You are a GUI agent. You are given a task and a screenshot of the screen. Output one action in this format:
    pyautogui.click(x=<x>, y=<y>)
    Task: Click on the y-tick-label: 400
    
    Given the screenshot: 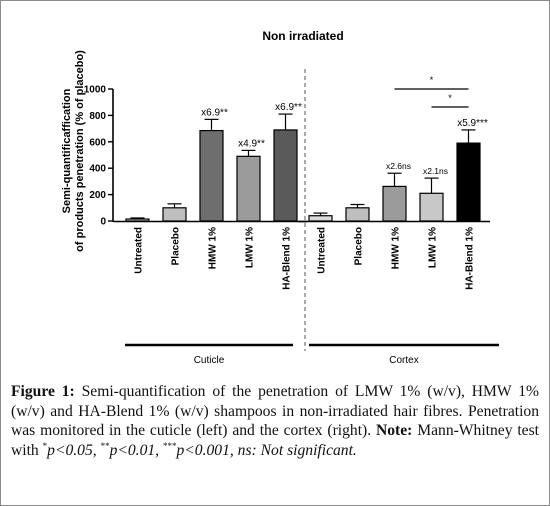 What is the action you would take?
    pyautogui.click(x=97, y=169)
    